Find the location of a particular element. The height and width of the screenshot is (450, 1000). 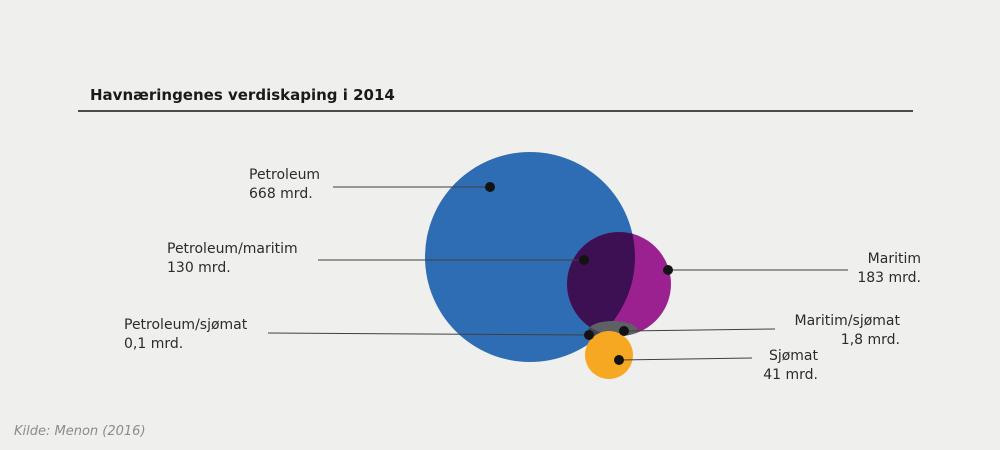

petroleum-label-value: 668 mrd. is located at coordinates (281, 194).